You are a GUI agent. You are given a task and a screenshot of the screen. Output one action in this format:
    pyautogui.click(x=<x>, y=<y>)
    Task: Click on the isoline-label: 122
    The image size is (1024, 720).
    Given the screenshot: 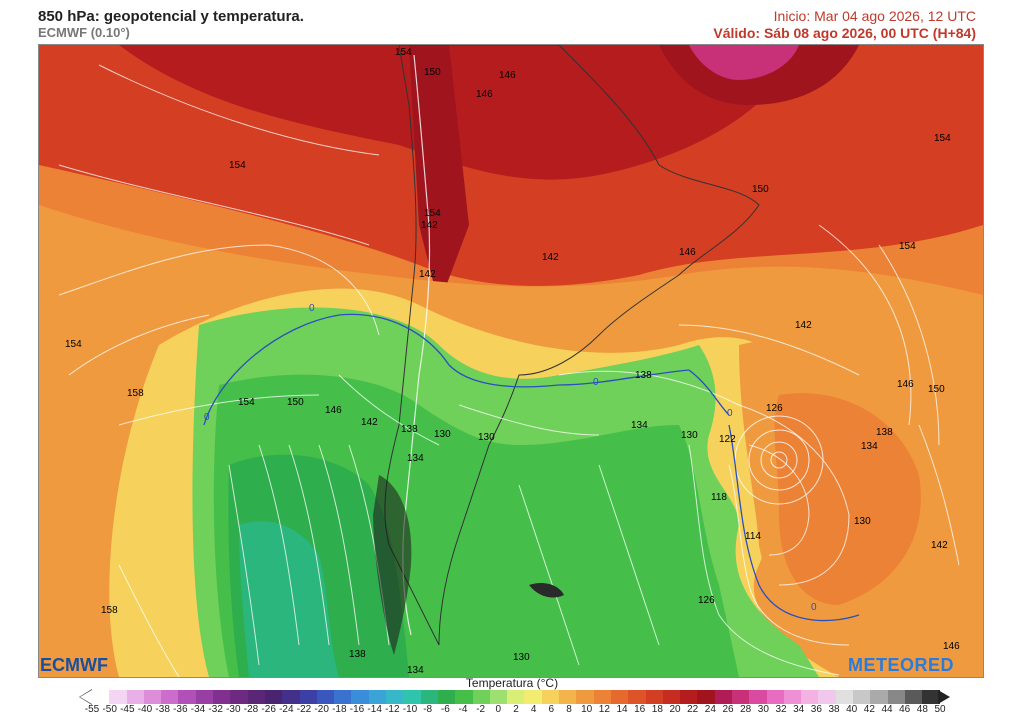 What is the action you would take?
    pyautogui.click(x=727, y=439)
    